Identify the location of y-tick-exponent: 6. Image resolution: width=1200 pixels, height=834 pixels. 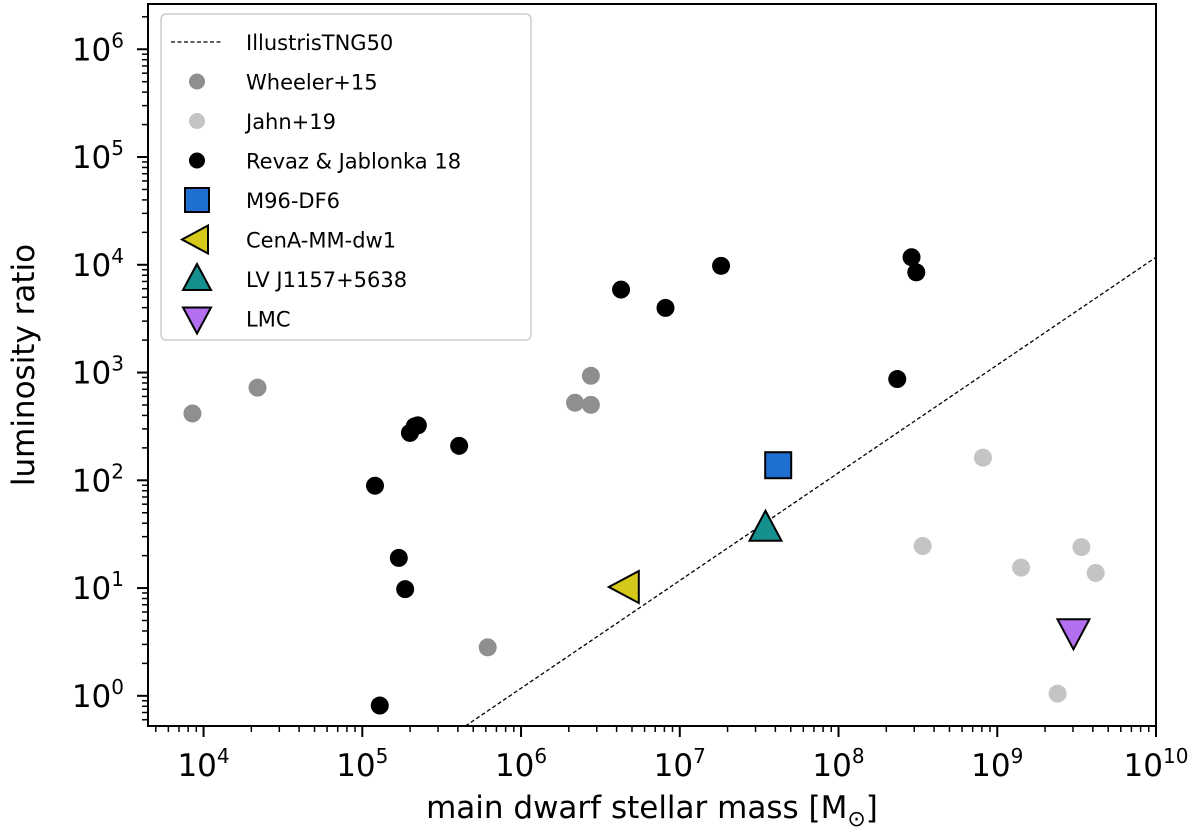
(117, 40).